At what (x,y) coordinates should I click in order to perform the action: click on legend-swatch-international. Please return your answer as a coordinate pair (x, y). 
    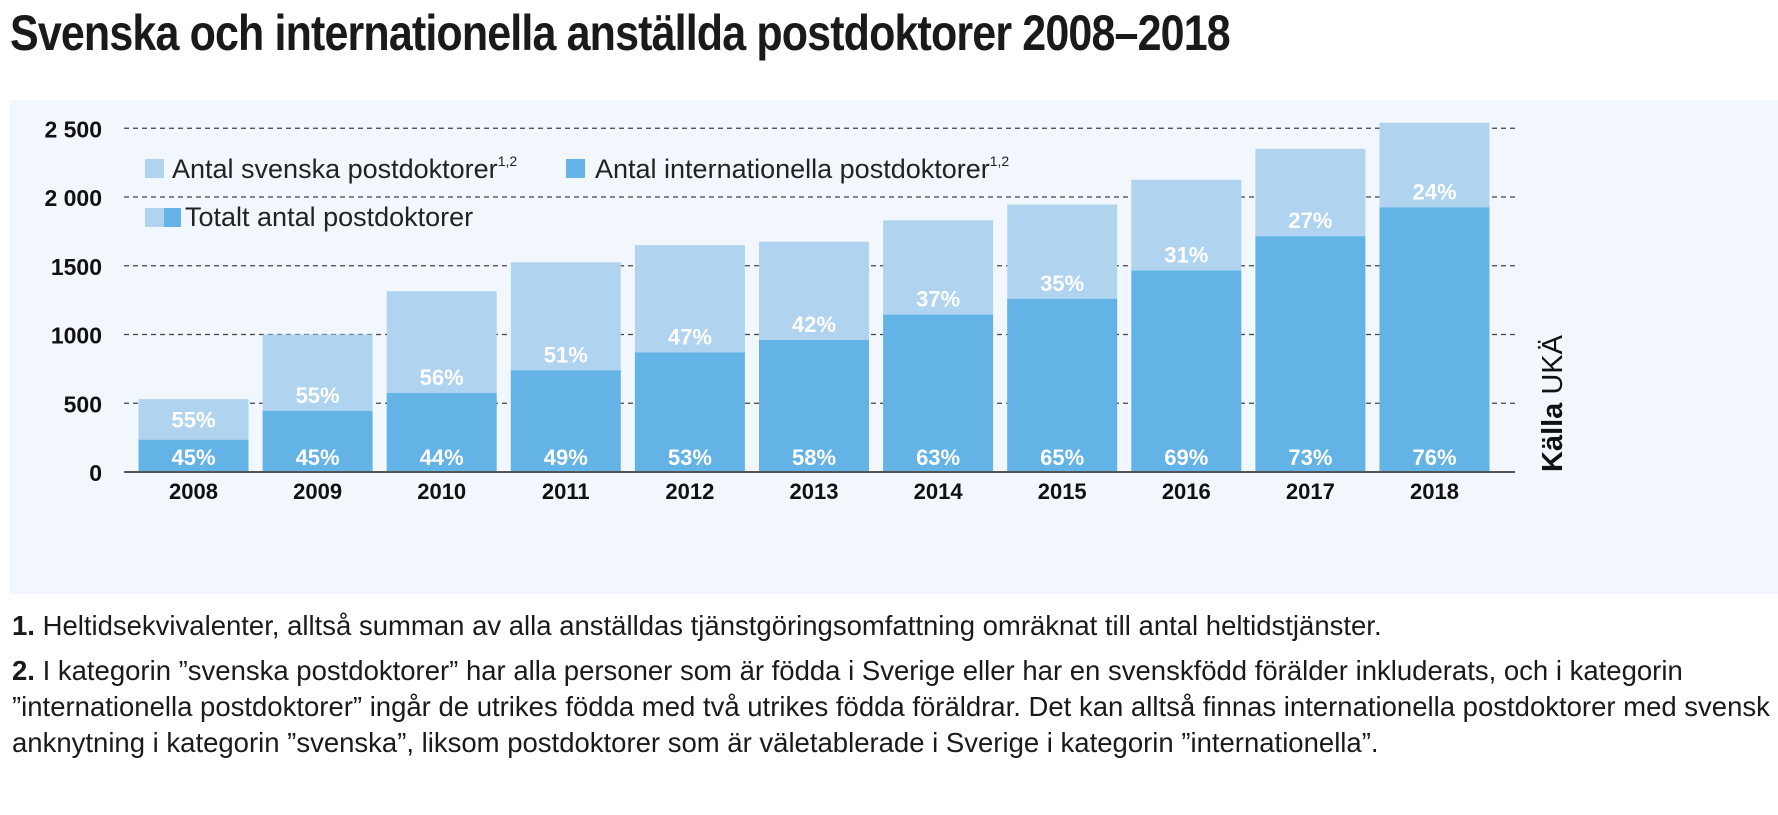
    Looking at the image, I should click on (575, 168).